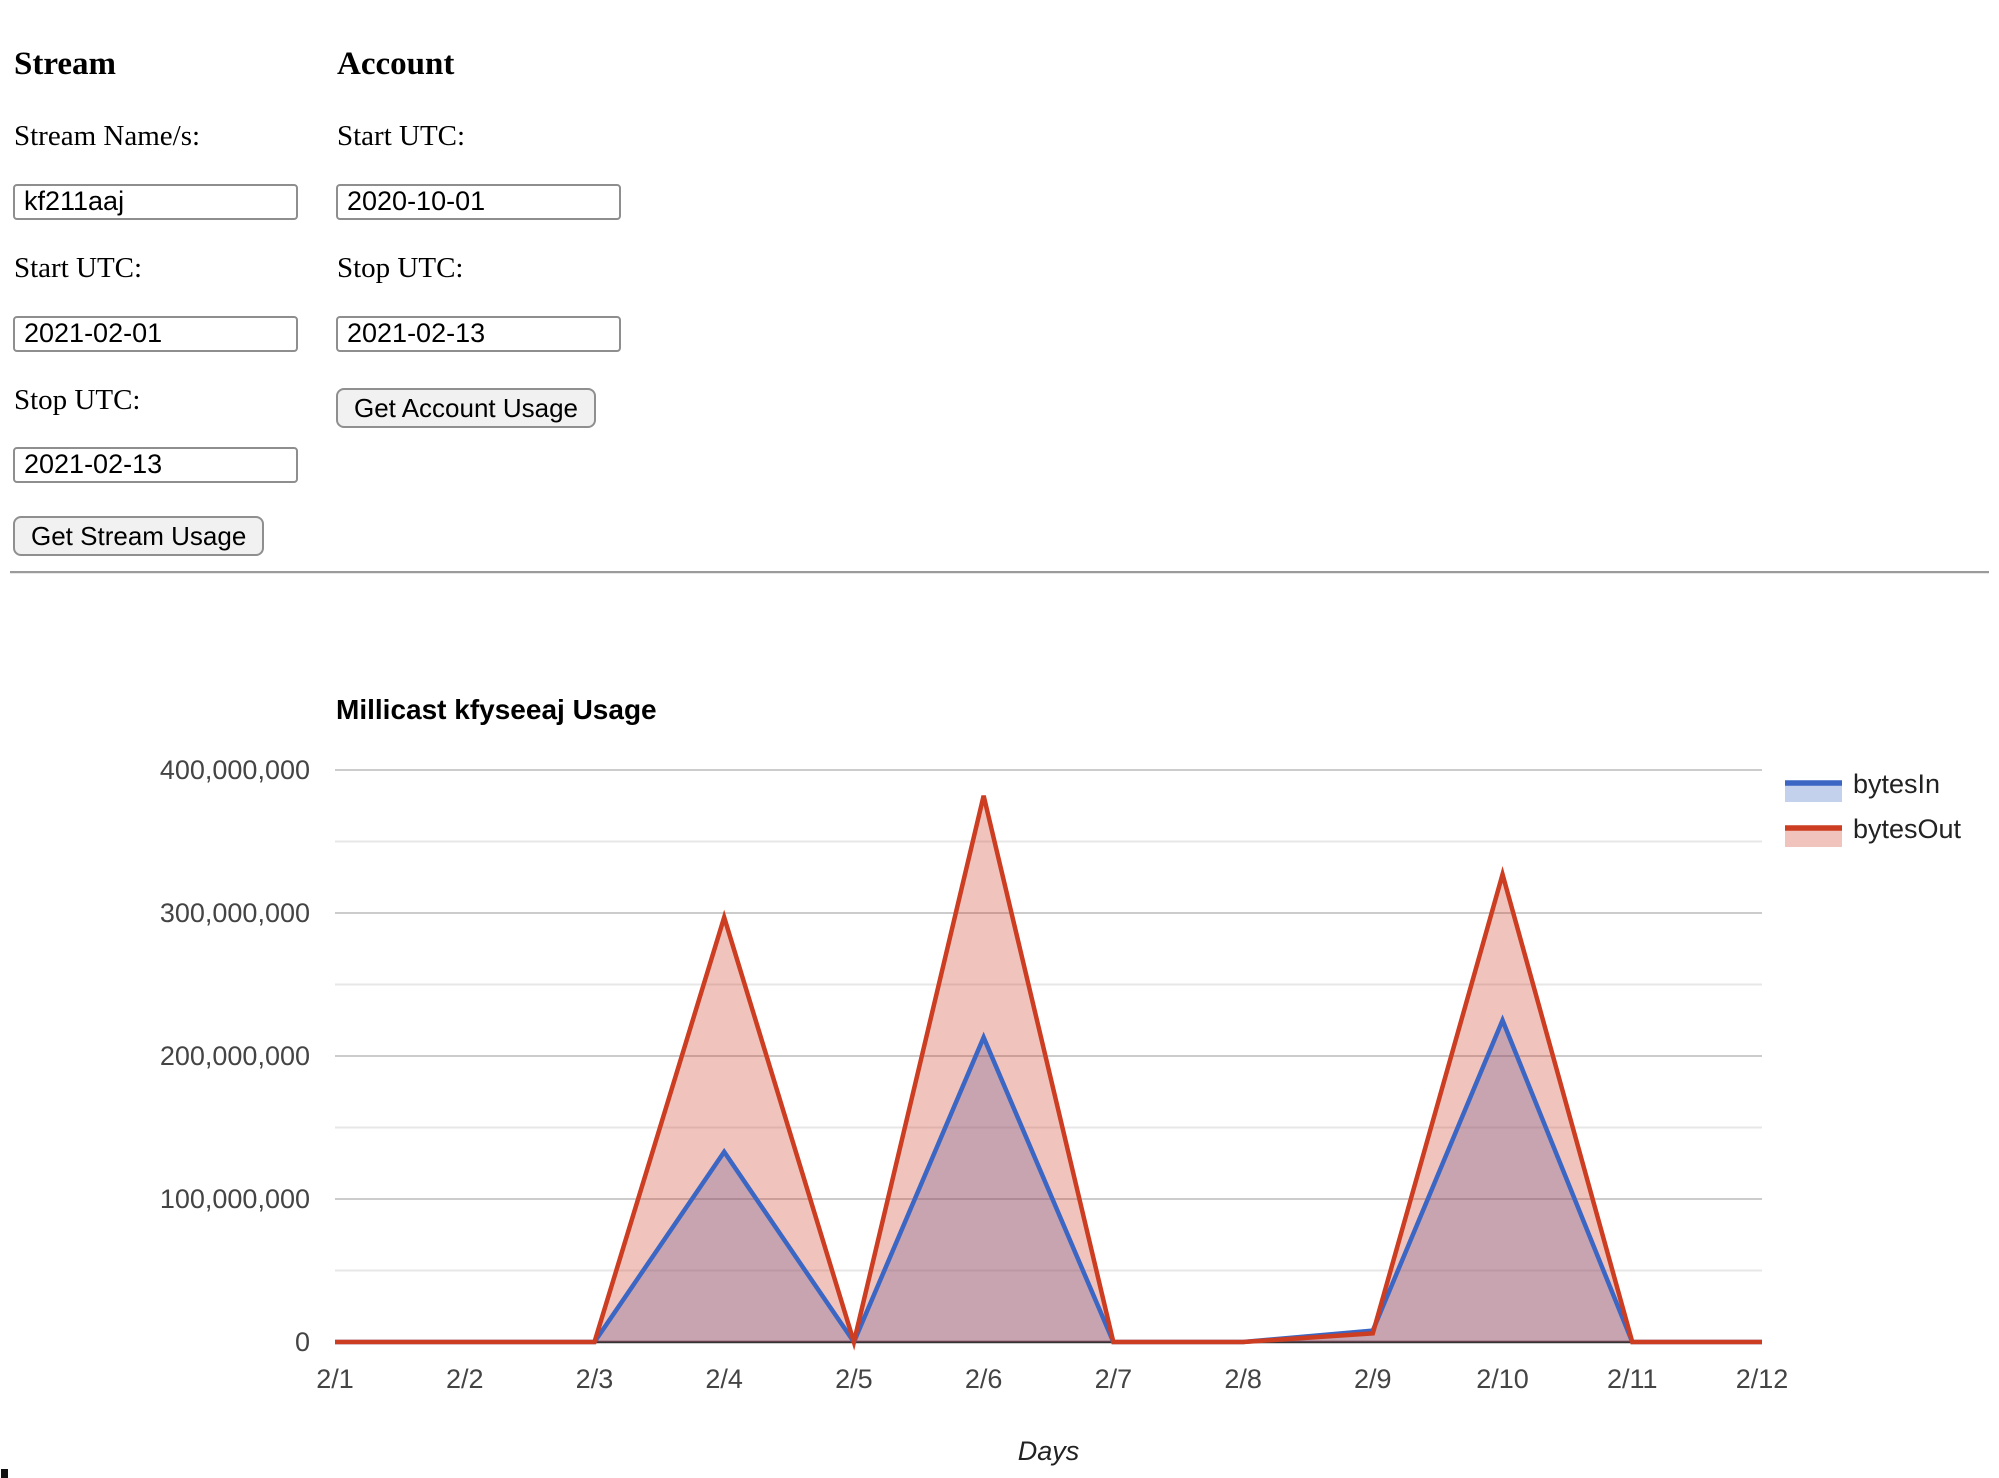  Describe the element at coordinates (335, 1379) in the screenshot. I see `x-axis-tick-label: 2/1` at that location.